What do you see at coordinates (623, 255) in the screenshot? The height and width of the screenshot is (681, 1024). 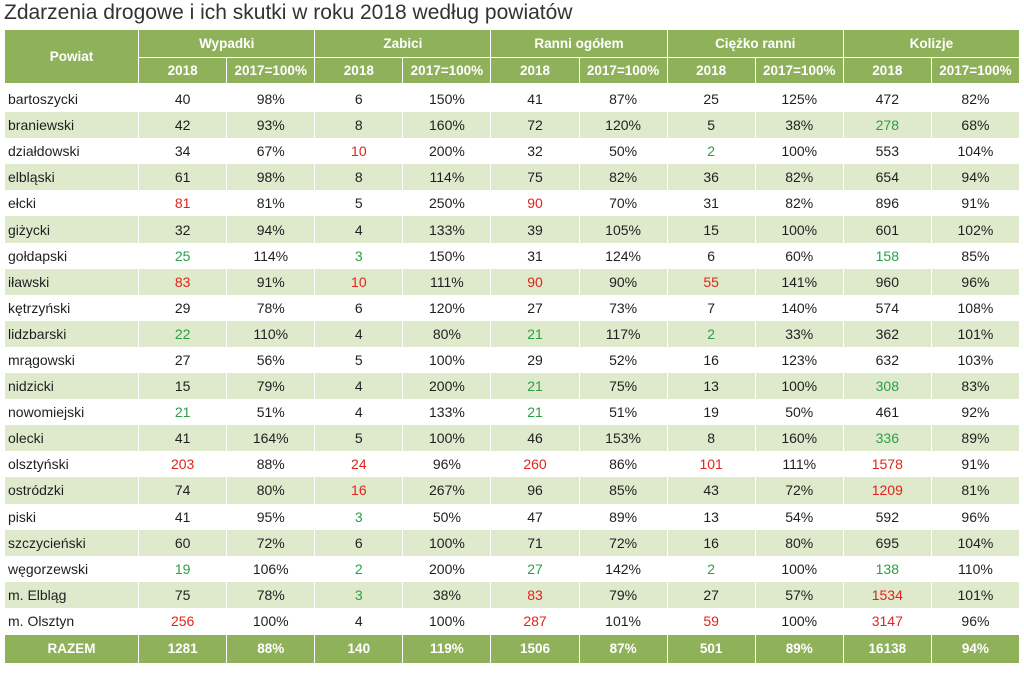 I see `index-2017-cell: 124%` at bounding box center [623, 255].